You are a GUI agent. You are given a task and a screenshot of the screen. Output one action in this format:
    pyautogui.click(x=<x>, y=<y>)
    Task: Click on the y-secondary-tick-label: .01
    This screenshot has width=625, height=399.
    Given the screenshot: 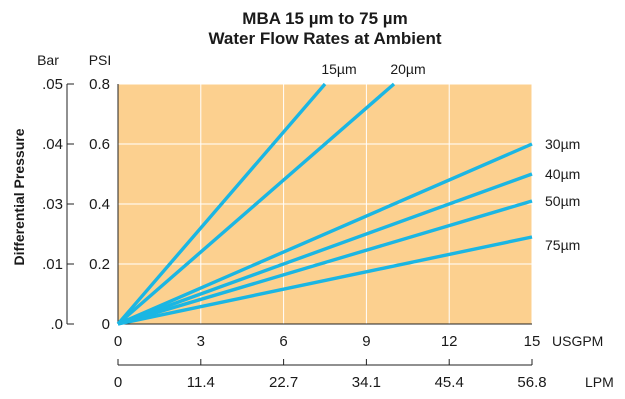 What is the action you would take?
    pyautogui.click(x=52, y=264)
    